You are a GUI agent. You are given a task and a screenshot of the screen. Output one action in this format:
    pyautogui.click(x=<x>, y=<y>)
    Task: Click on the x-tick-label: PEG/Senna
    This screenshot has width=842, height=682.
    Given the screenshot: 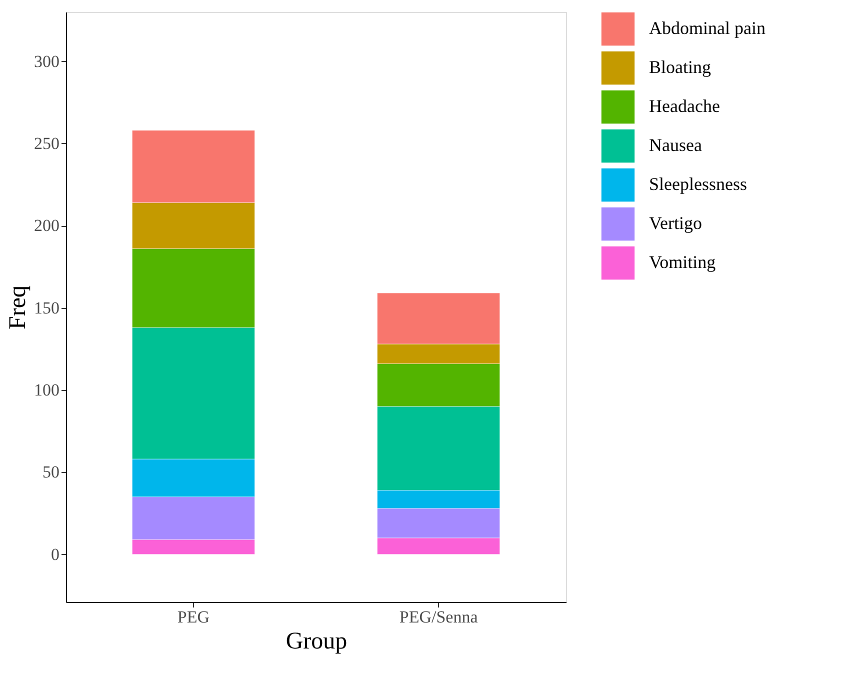 What is the action you would take?
    pyautogui.click(x=438, y=617)
    